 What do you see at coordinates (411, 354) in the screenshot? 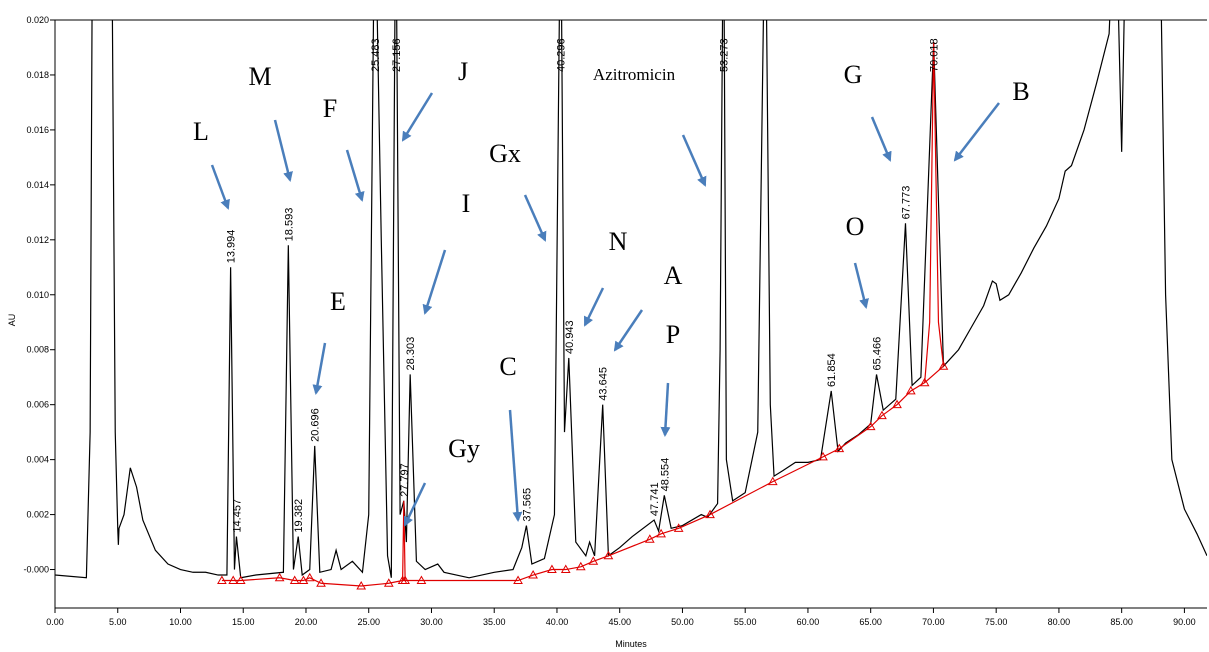
I see `peak-label: 28.303` at bounding box center [411, 354].